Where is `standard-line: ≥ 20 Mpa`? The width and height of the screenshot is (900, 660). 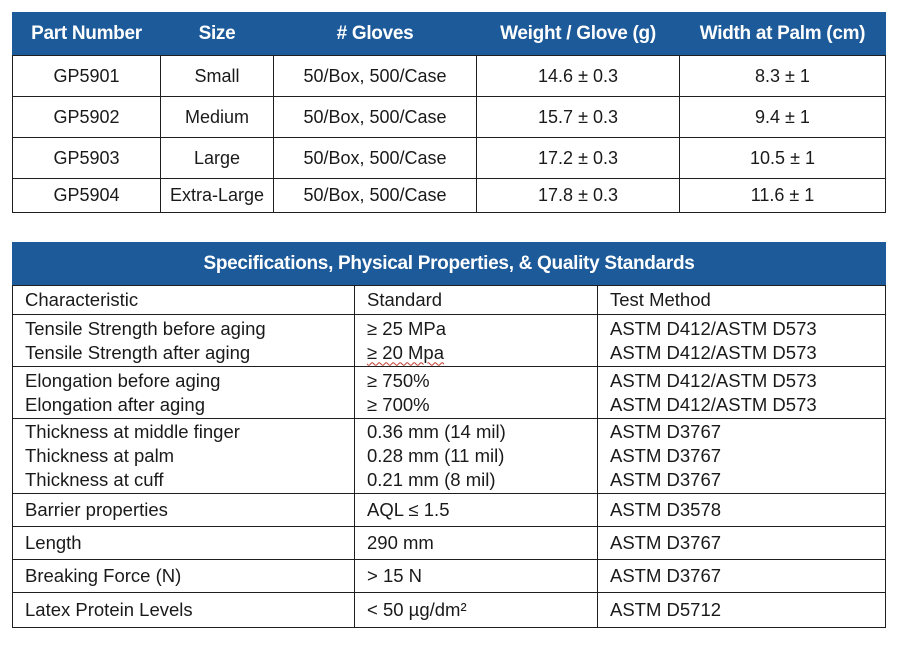
standard-line: ≥ 20 Mpa is located at coordinates (405, 352).